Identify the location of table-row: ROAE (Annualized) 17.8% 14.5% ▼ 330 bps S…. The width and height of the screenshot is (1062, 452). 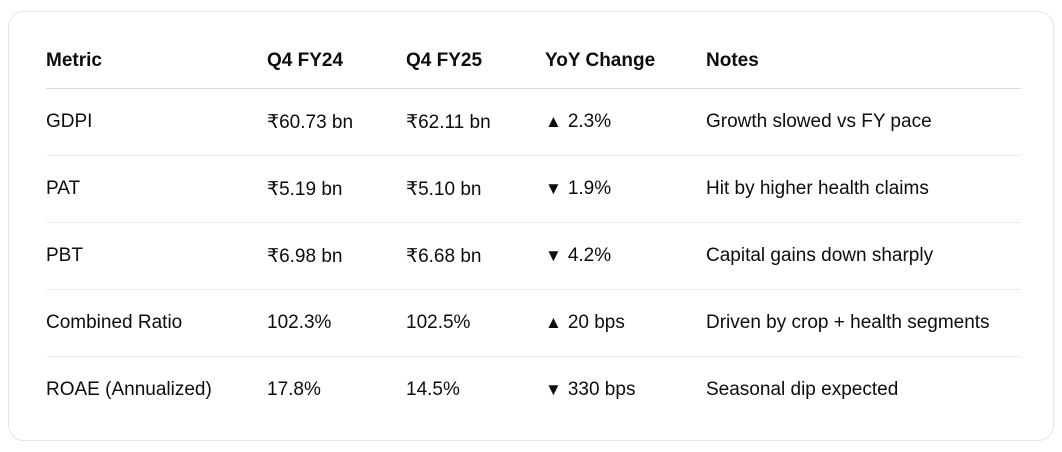
(533, 390).